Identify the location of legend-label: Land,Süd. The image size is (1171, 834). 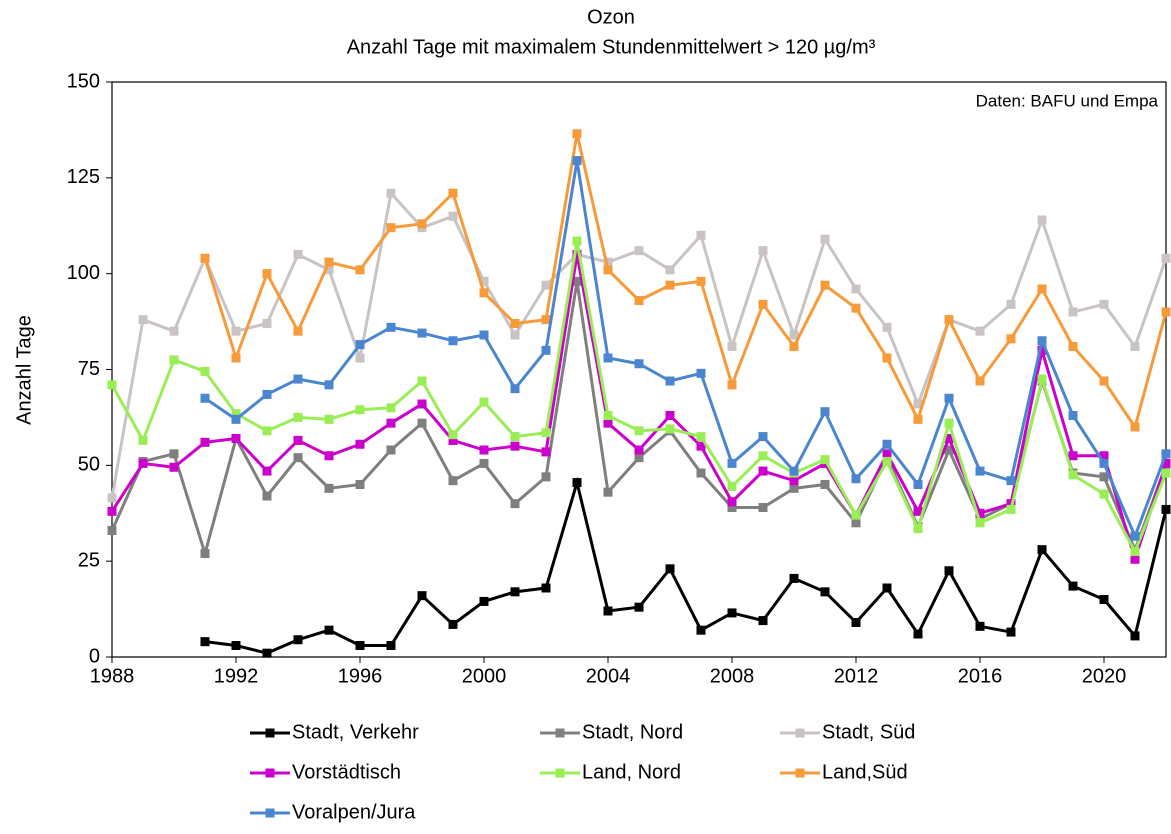
(865, 772).